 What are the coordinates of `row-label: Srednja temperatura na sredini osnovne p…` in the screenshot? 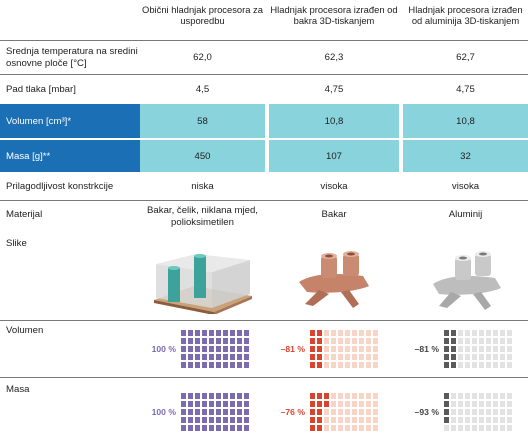 It's located at (72, 57).